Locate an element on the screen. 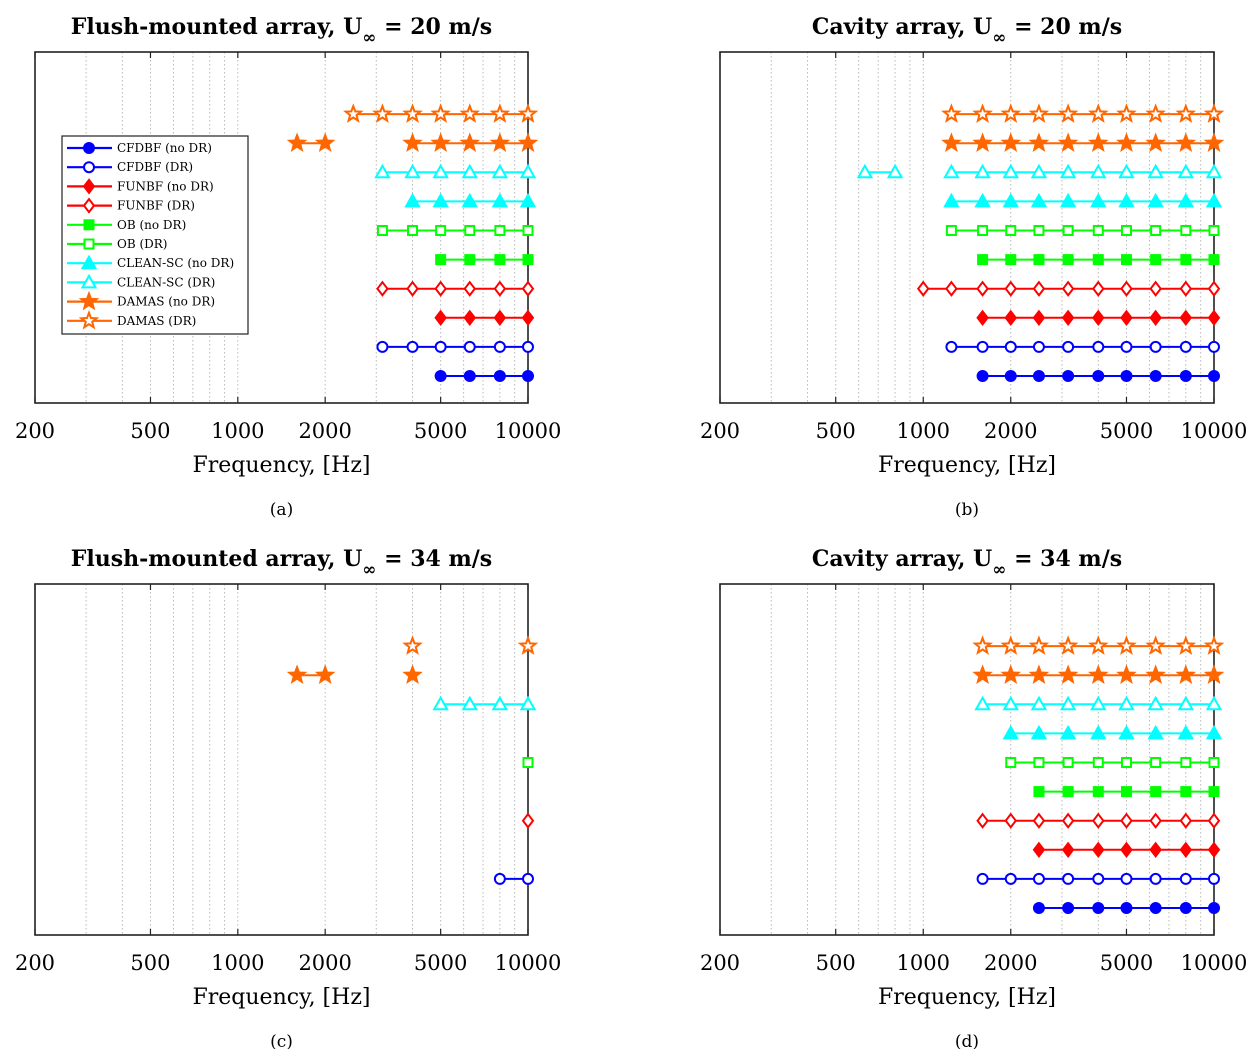 This screenshot has height=1049, width=1251. legend-label: CFDBF (no DR) is located at coordinates (164, 148).